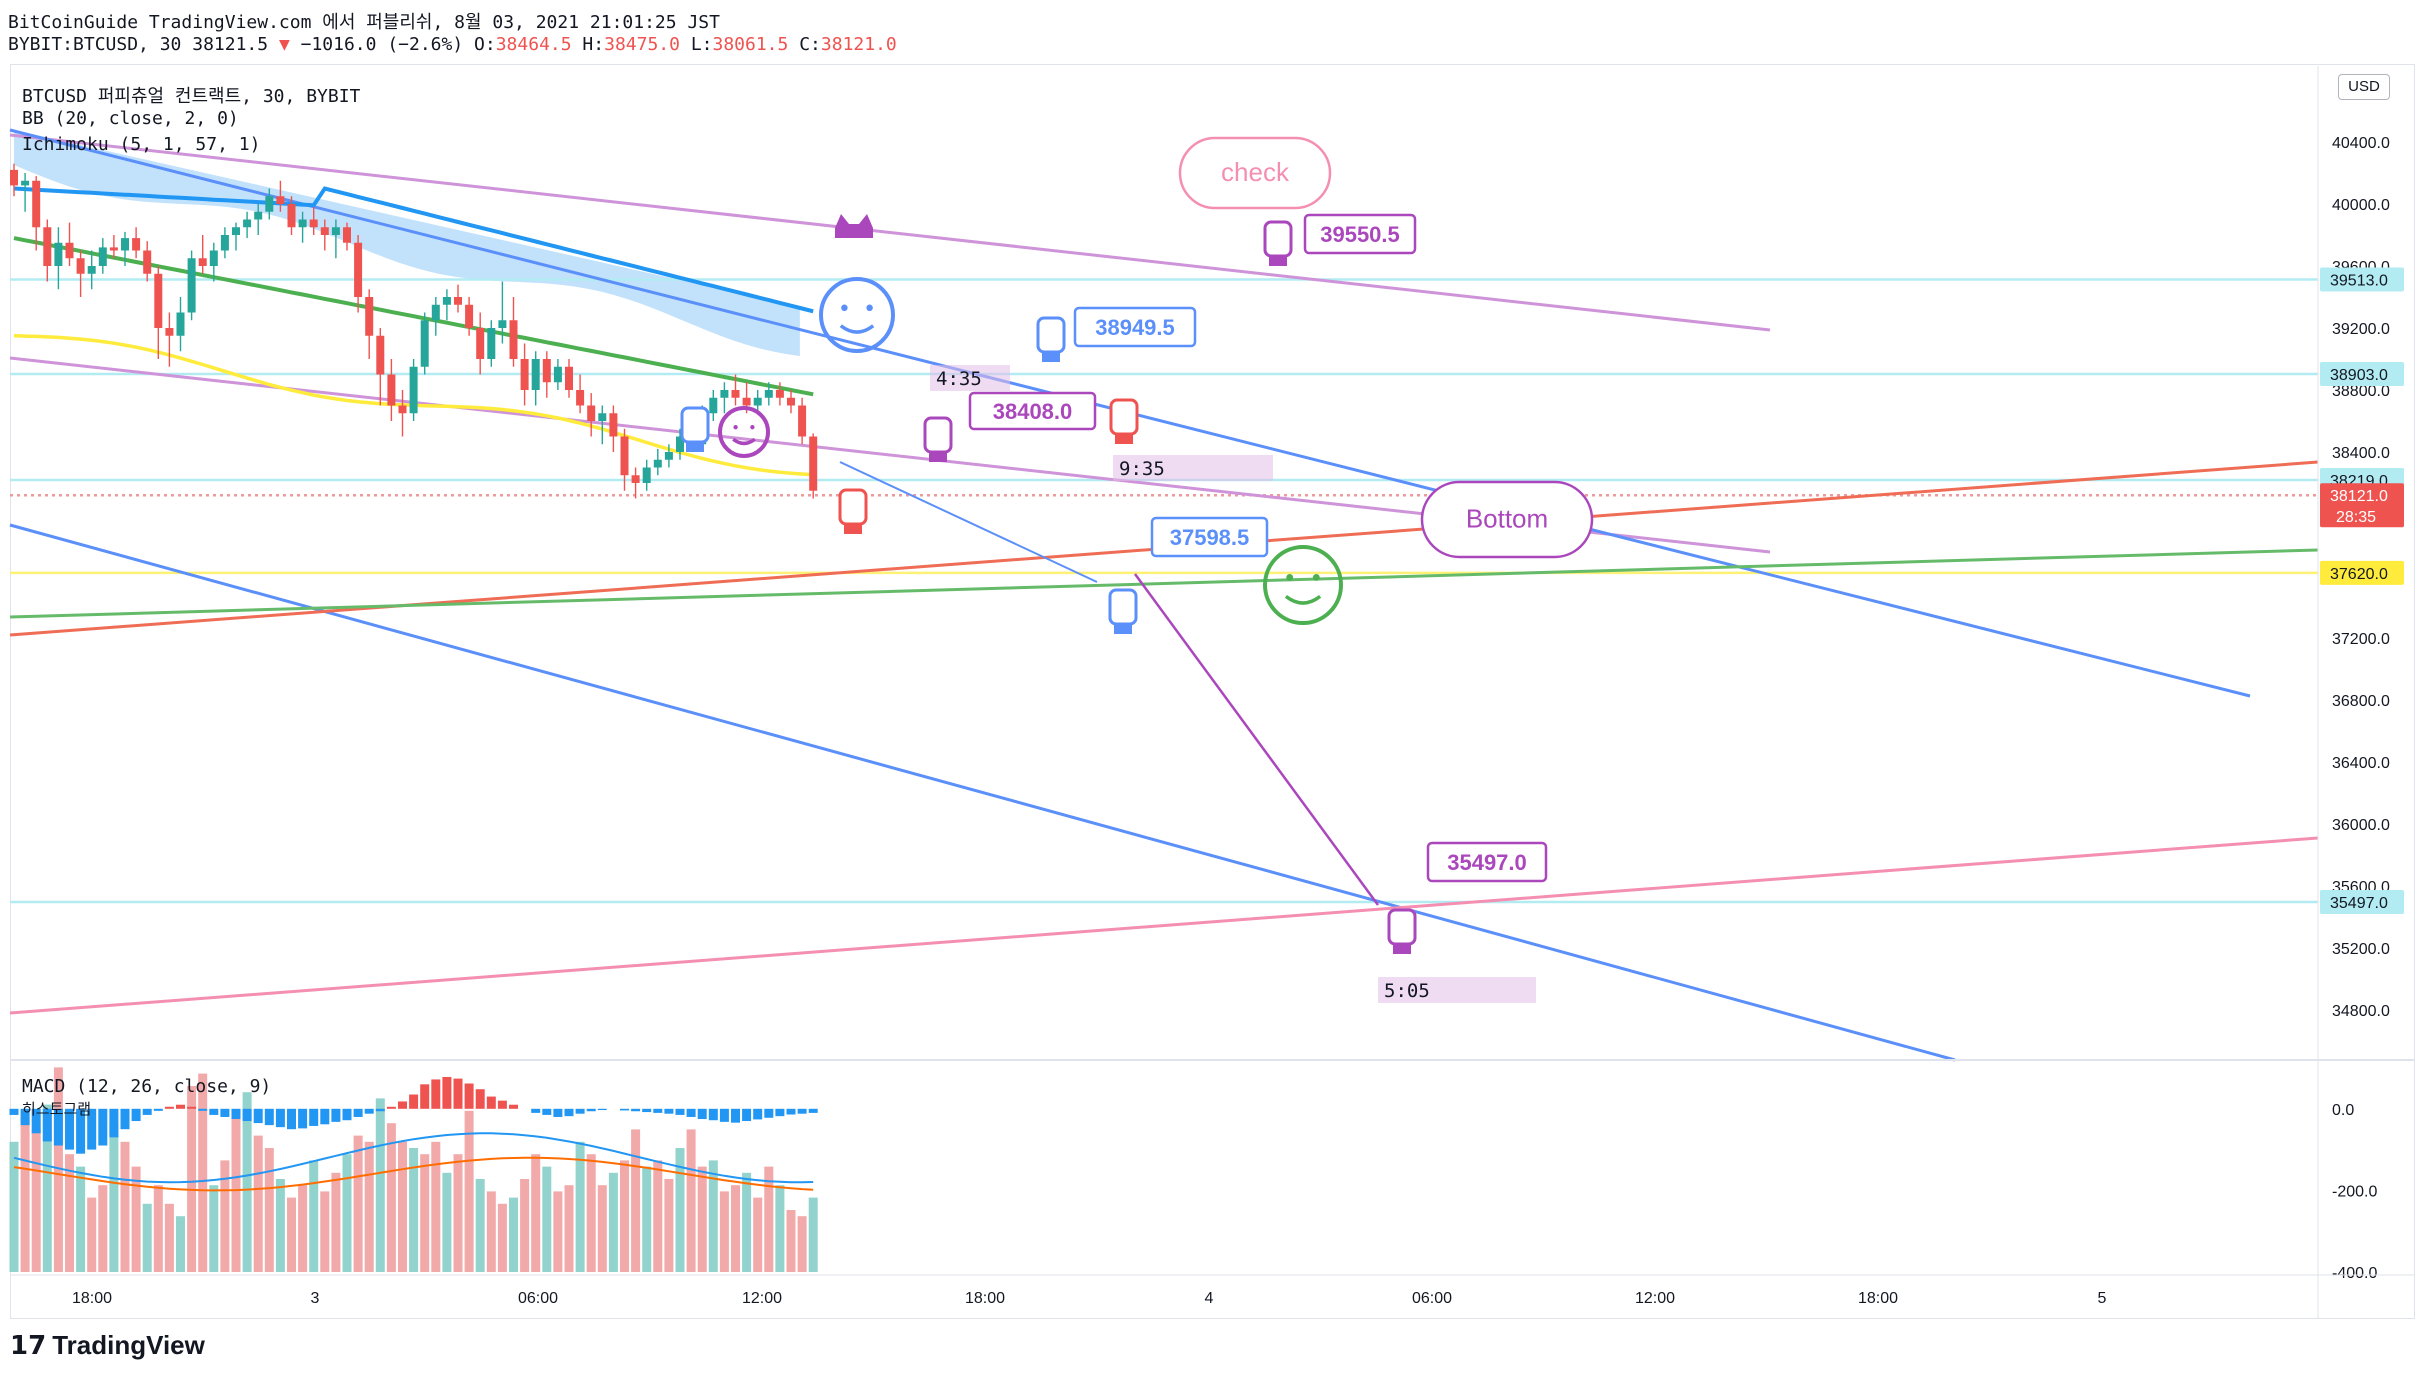 The width and height of the screenshot is (2423, 1374). I want to click on time-tick-label: 06:00, so click(538, 1298).